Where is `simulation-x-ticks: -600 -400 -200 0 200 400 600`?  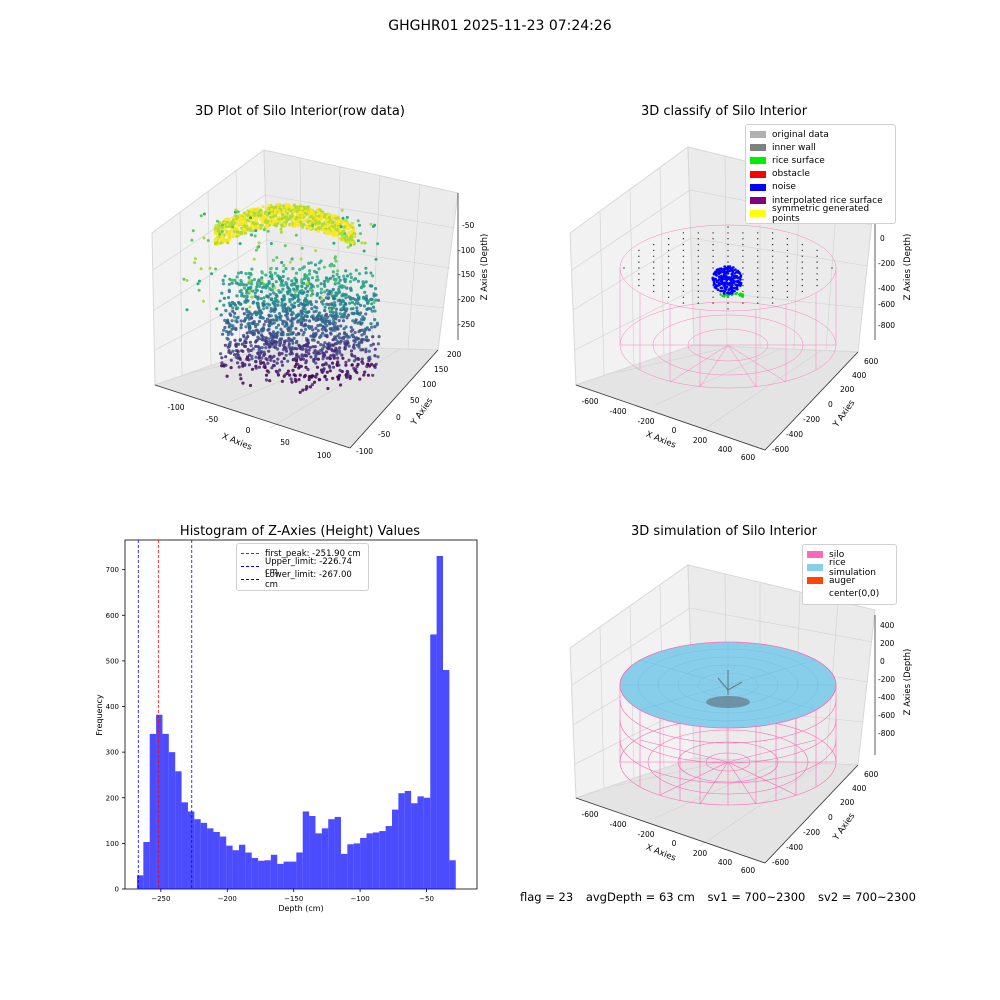
simulation-x-ticks: -600 -400 -200 0 200 400 600 is located at coordinates (668, 842).